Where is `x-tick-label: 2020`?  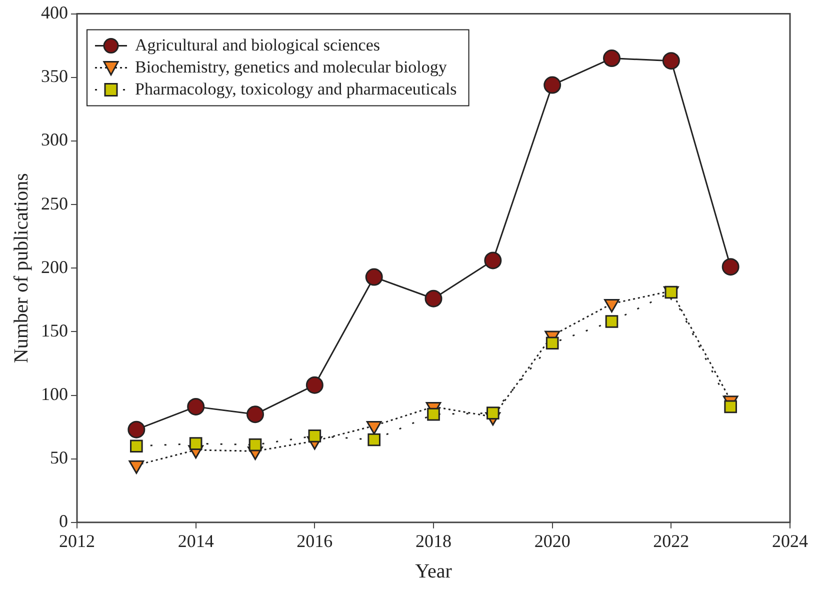 x-tick-label: 2020 is located at coordinates (552, 540).